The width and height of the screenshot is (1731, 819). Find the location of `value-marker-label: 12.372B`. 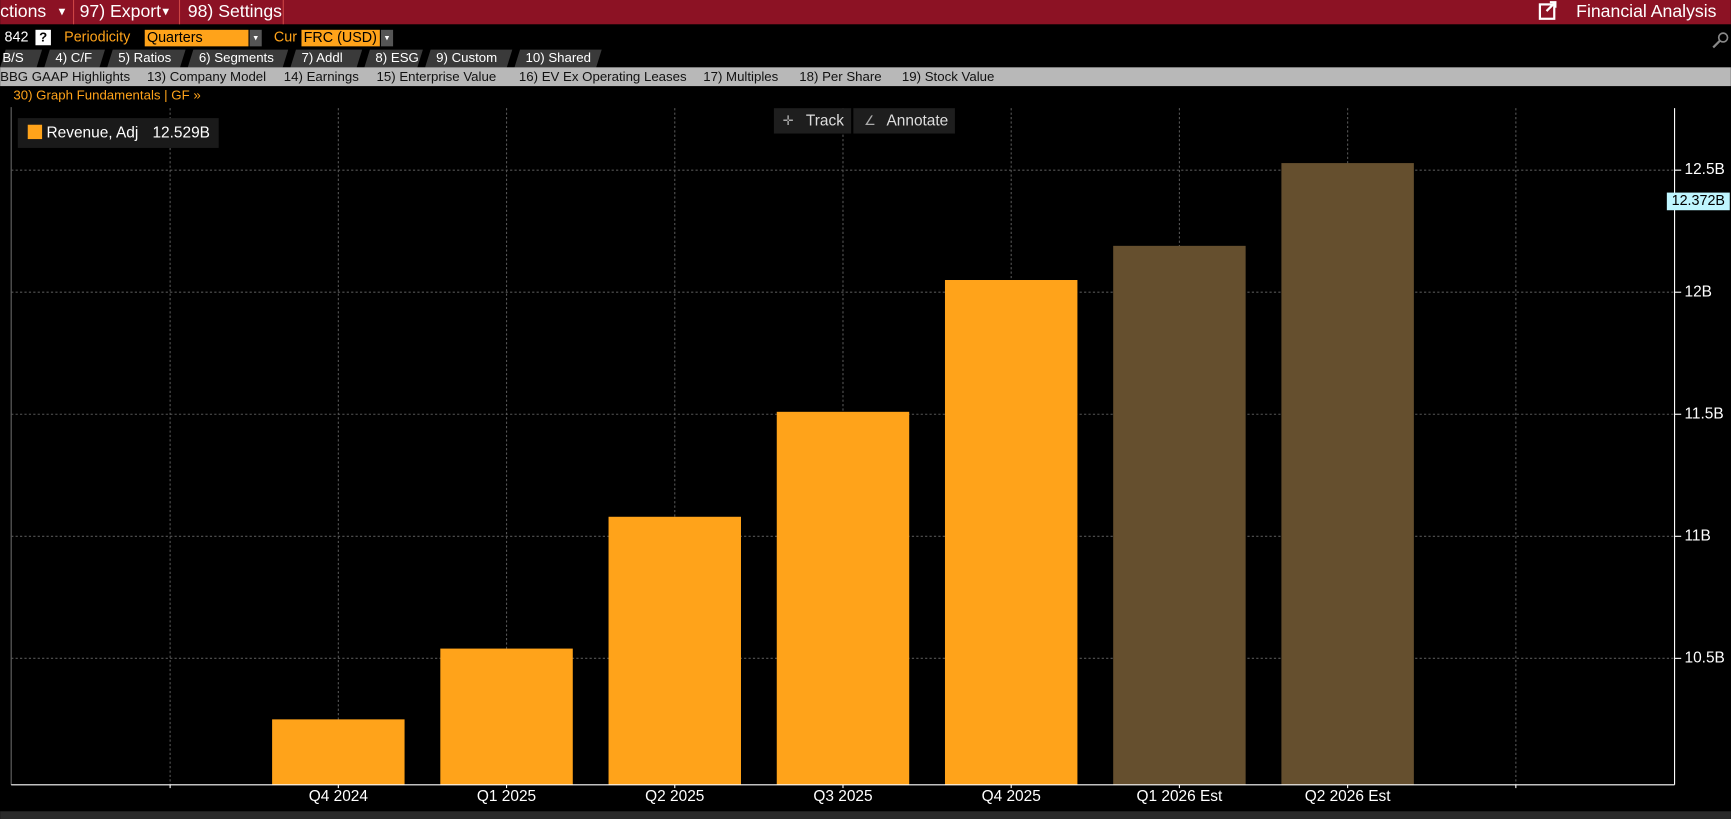

value-marker-label: 12.372B is located at coordinates (1698, 201).